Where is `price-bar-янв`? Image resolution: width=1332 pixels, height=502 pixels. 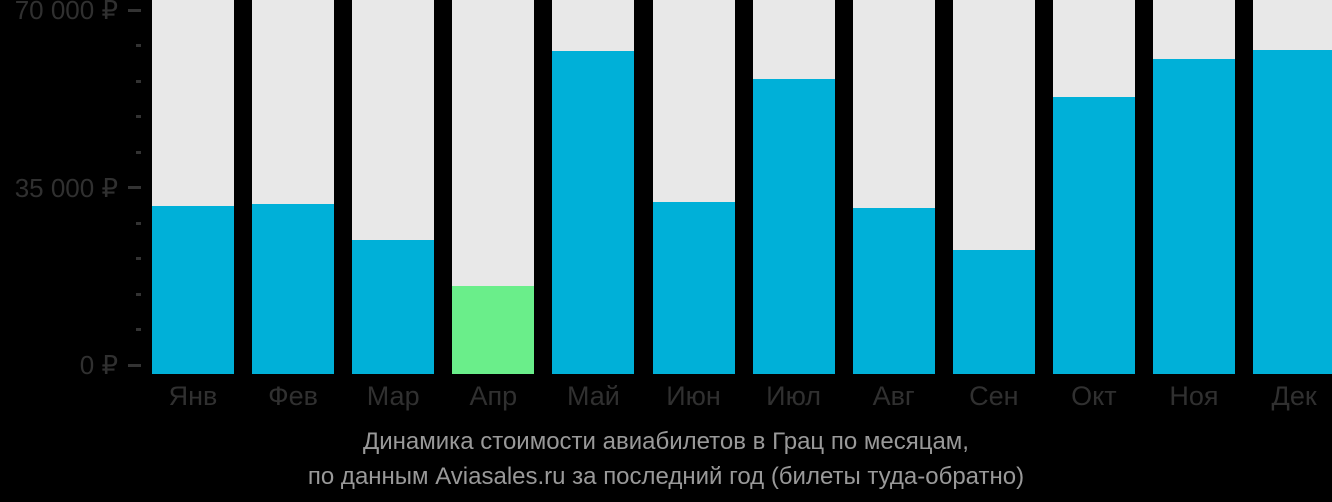
price-bar-янв is located at coordinates (193, 289).